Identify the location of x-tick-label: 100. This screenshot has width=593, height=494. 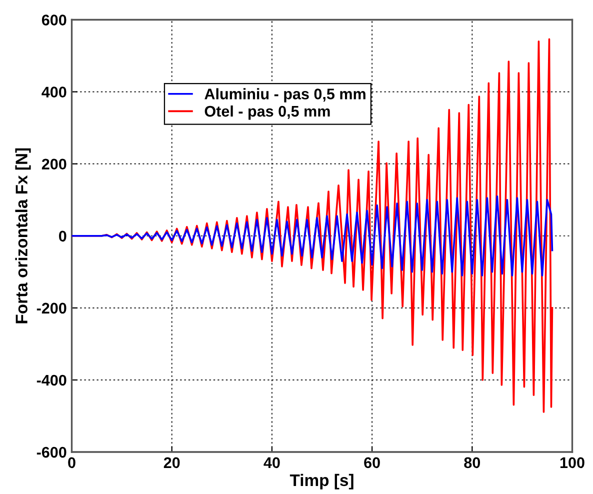
(572, 462).